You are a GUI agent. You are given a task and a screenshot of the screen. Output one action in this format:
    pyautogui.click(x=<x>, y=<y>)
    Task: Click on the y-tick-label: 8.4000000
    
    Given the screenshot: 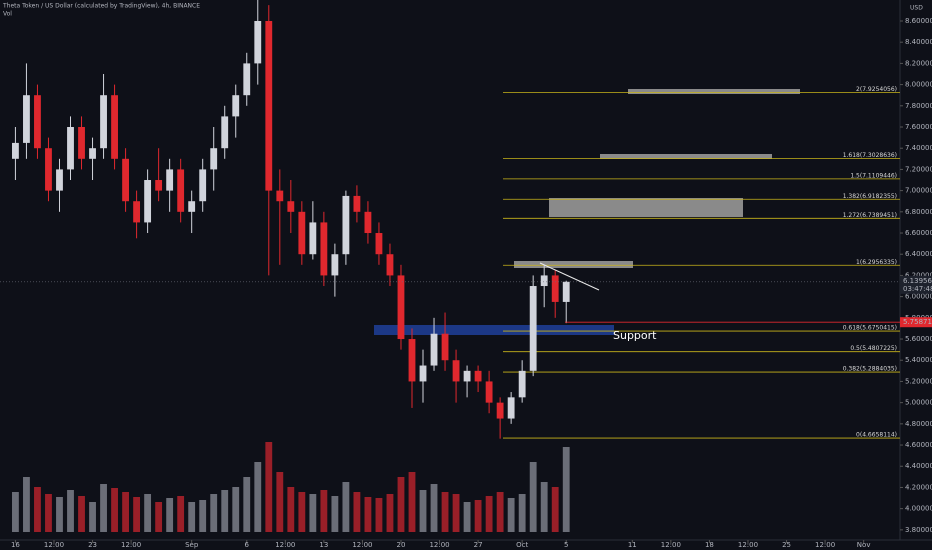 What is the action you would take?
    pyautogui.click(x=918, y=42)
    